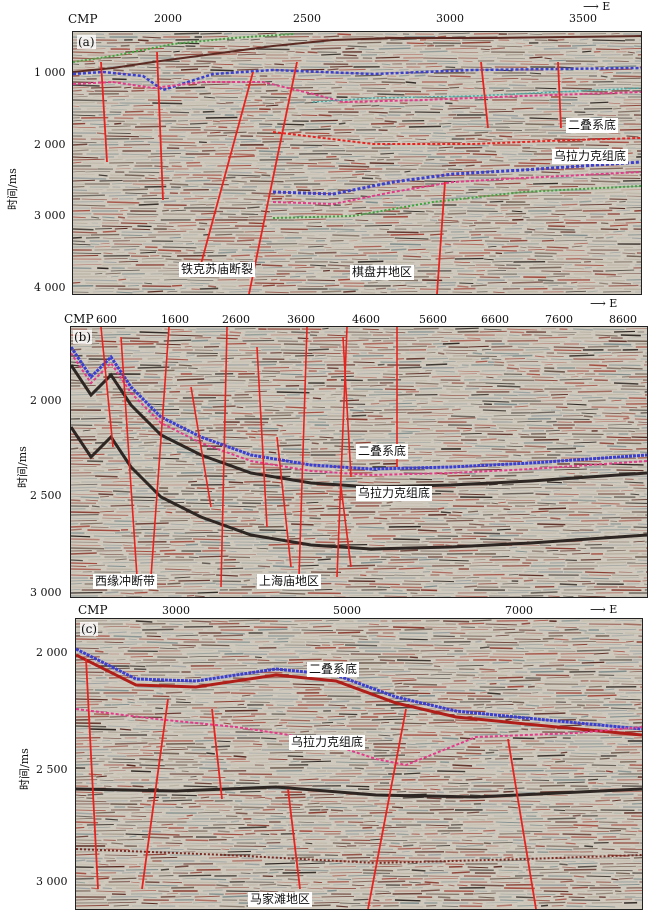 Image resolution: width=650 pixels, height=912 pixels. I want to click on y-axis-label-b: 时间/ms, so click(22, 467).